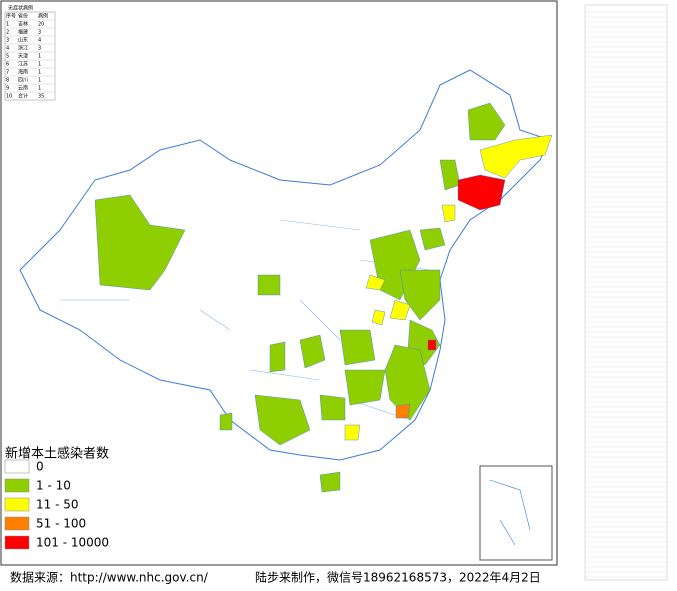 The height and width of the screenshot is (591, 677). Describe the element at coordinates (23, 48) in the screenshot. I see `table-cell: 浙江` at that location.